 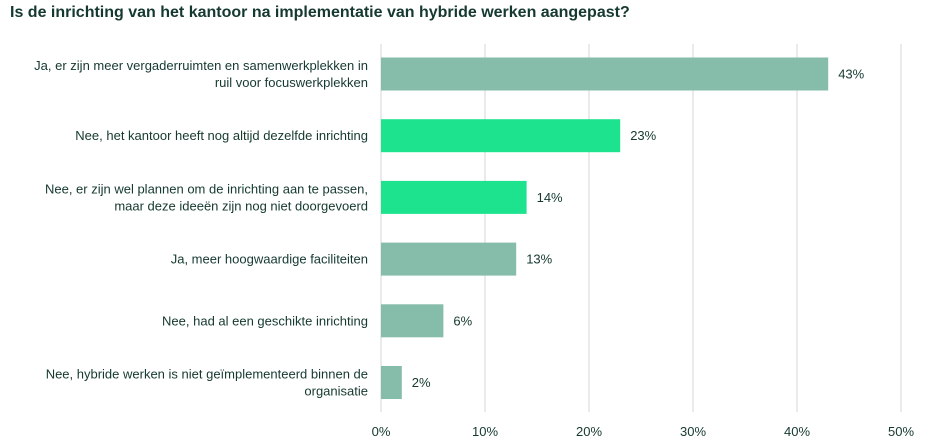 What do you see at coordinates (643, 135) in the screenshot?
I see `value-label: 23%` at bounding box center [643, 135].